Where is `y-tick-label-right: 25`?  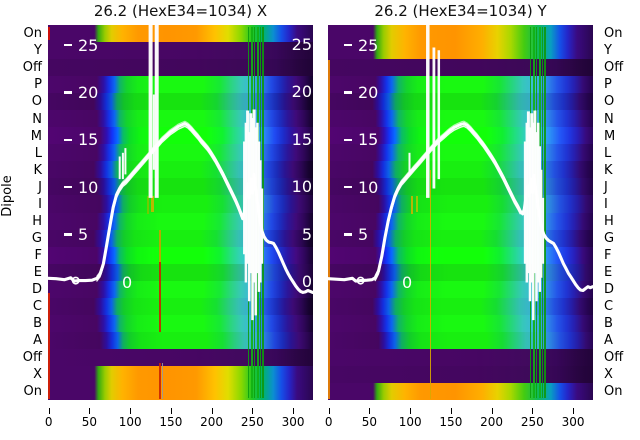
y-tick-label-right: 25 is located at coordinates (301, 44).